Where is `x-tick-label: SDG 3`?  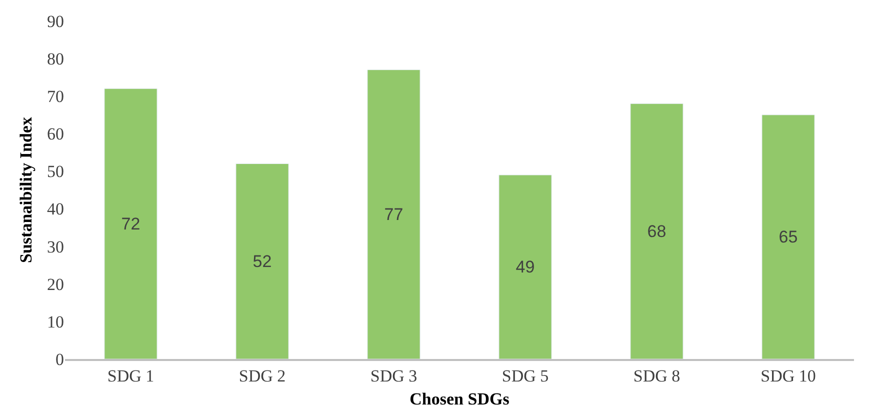 x-tick-label: SDG 3 is located at coordinates (394, 376).